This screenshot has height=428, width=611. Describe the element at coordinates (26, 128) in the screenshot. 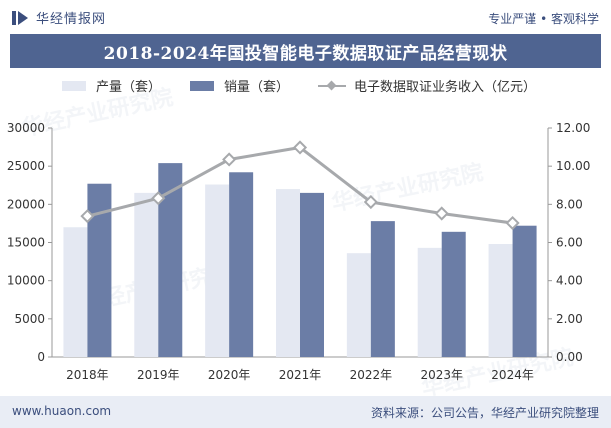

I see `y-left-tick-label: 30000` at that location.